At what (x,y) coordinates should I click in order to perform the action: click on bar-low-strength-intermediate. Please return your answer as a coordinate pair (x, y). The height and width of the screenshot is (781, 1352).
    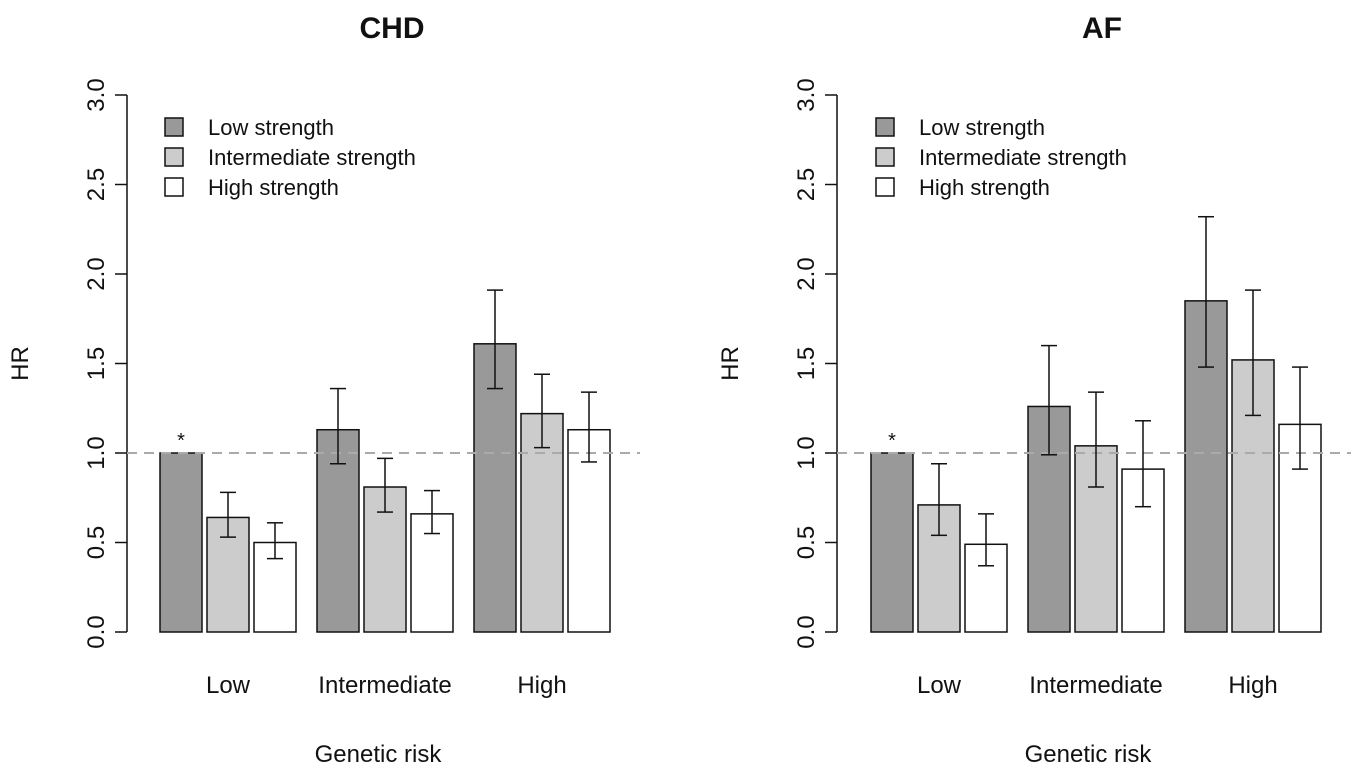
    Looking at the image, I should click on (1049, 519).